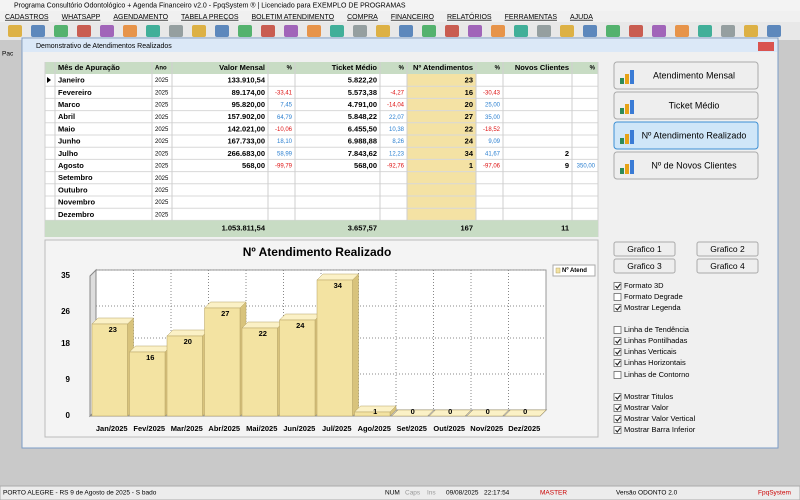 The height and width of the screenshot is (500, 800). I want to click on chart-button-label: Grafico 4, so click(727, 266).